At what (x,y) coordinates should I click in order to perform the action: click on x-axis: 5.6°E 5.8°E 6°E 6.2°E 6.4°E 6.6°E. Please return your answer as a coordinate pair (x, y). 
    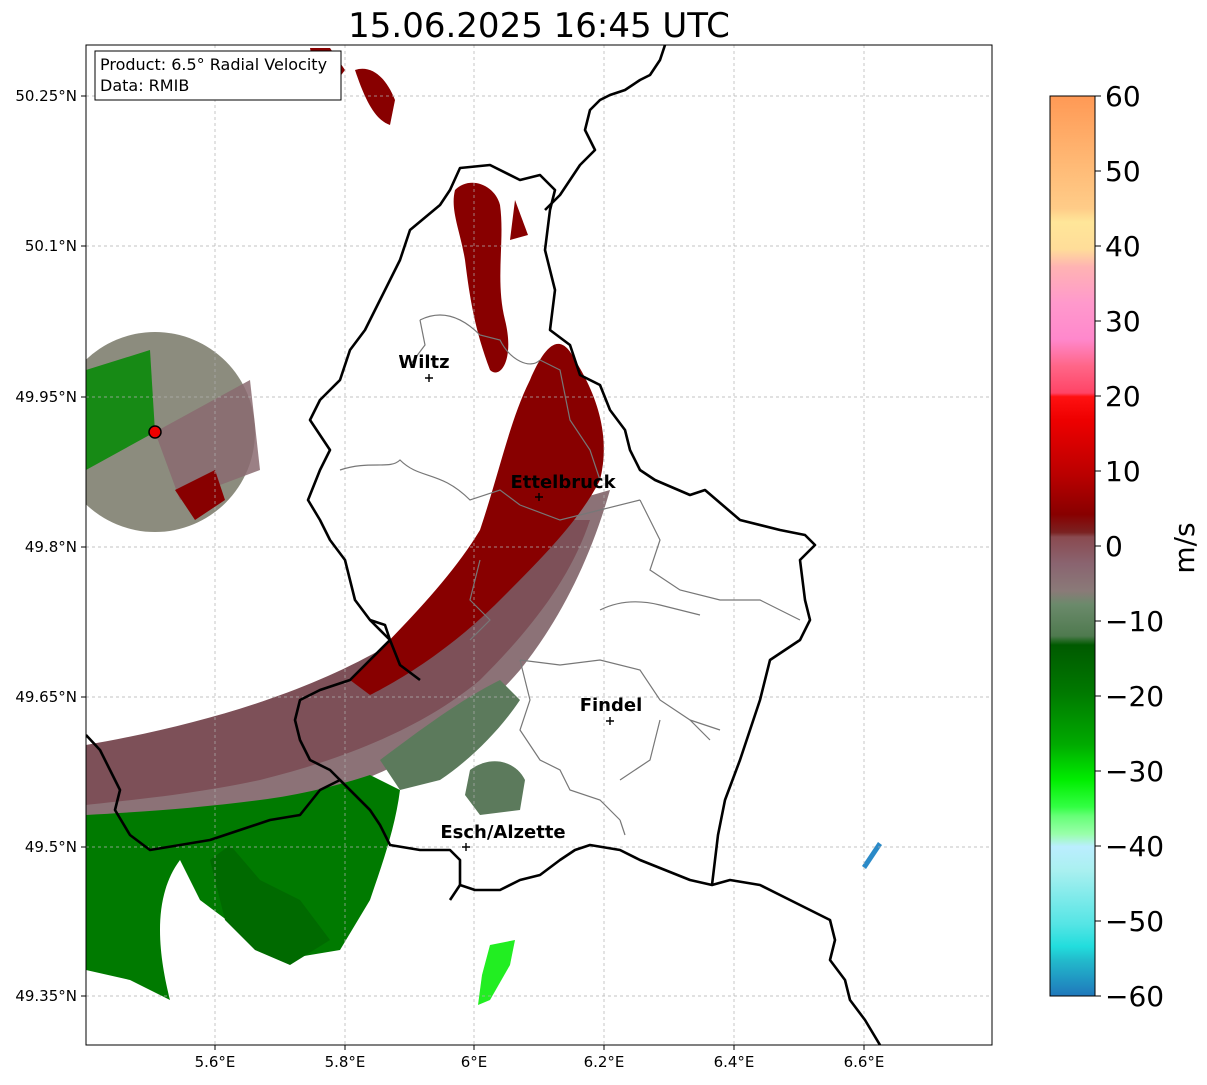
    Looking at the image, I should click on (540, 1058).